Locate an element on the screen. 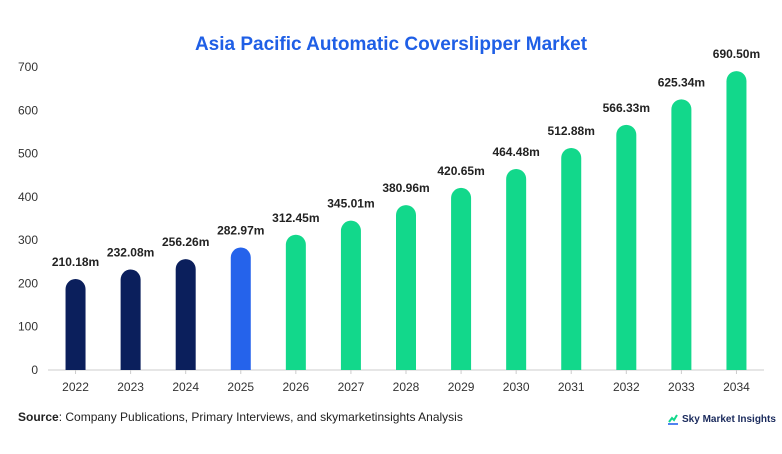 The height and width of the screenshot is (454, 782). source-label: Source is located at coordinates (38, 417).